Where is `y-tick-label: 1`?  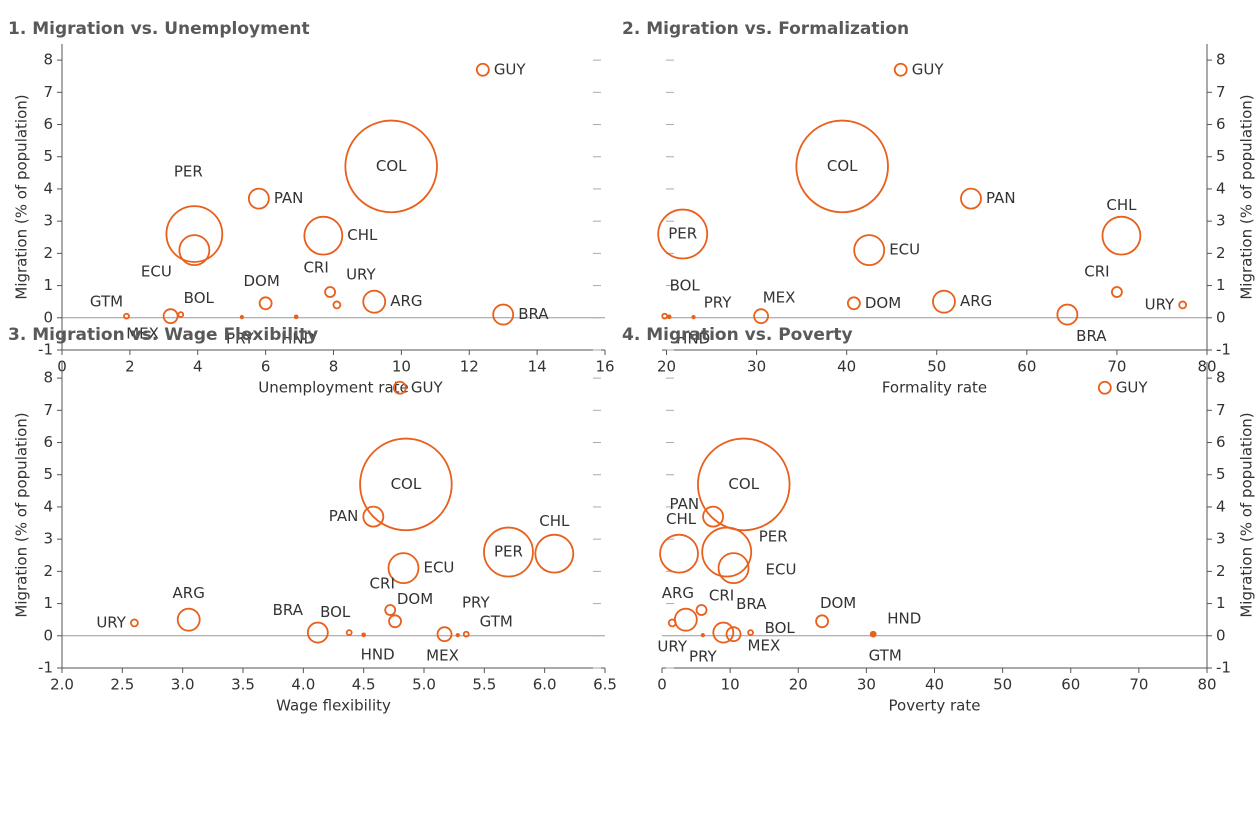
y-tick-label: 1 is located at coordinates (1221, 603).